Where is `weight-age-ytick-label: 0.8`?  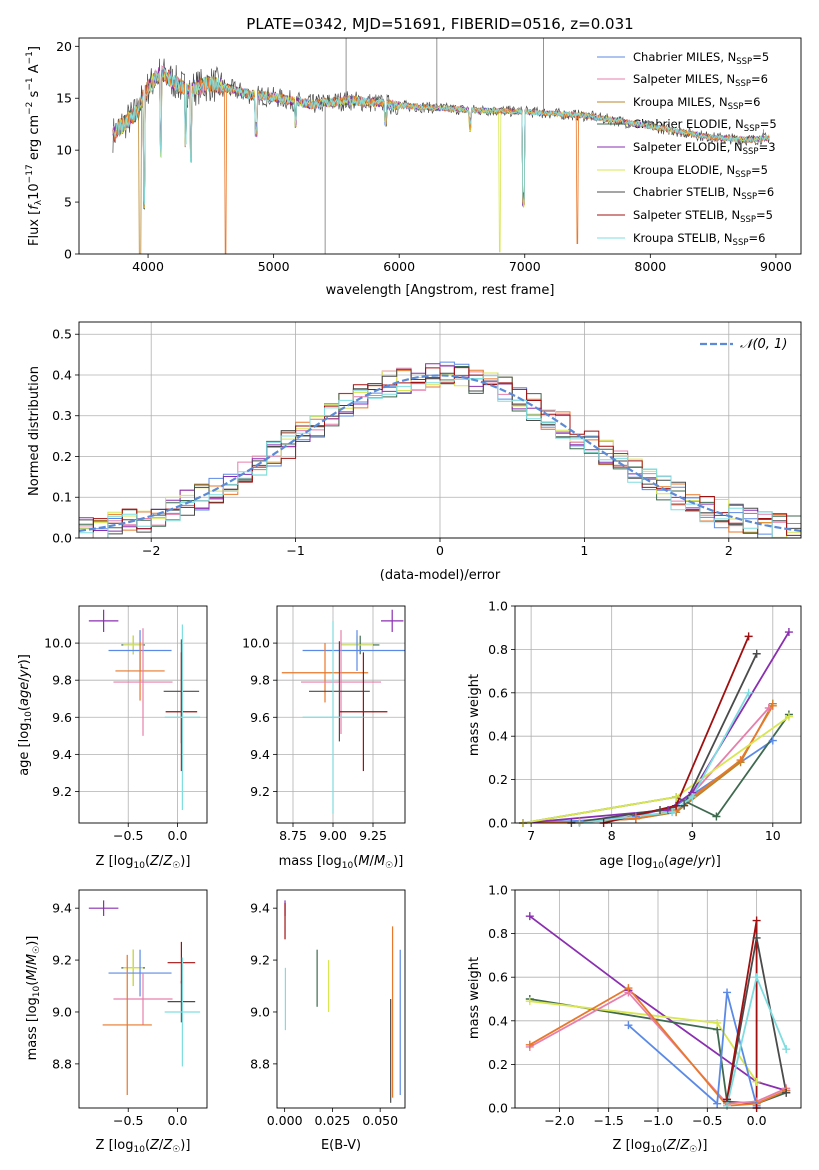 weight-age-ytick-label: 0.8 is located at coordinates (498, 649).